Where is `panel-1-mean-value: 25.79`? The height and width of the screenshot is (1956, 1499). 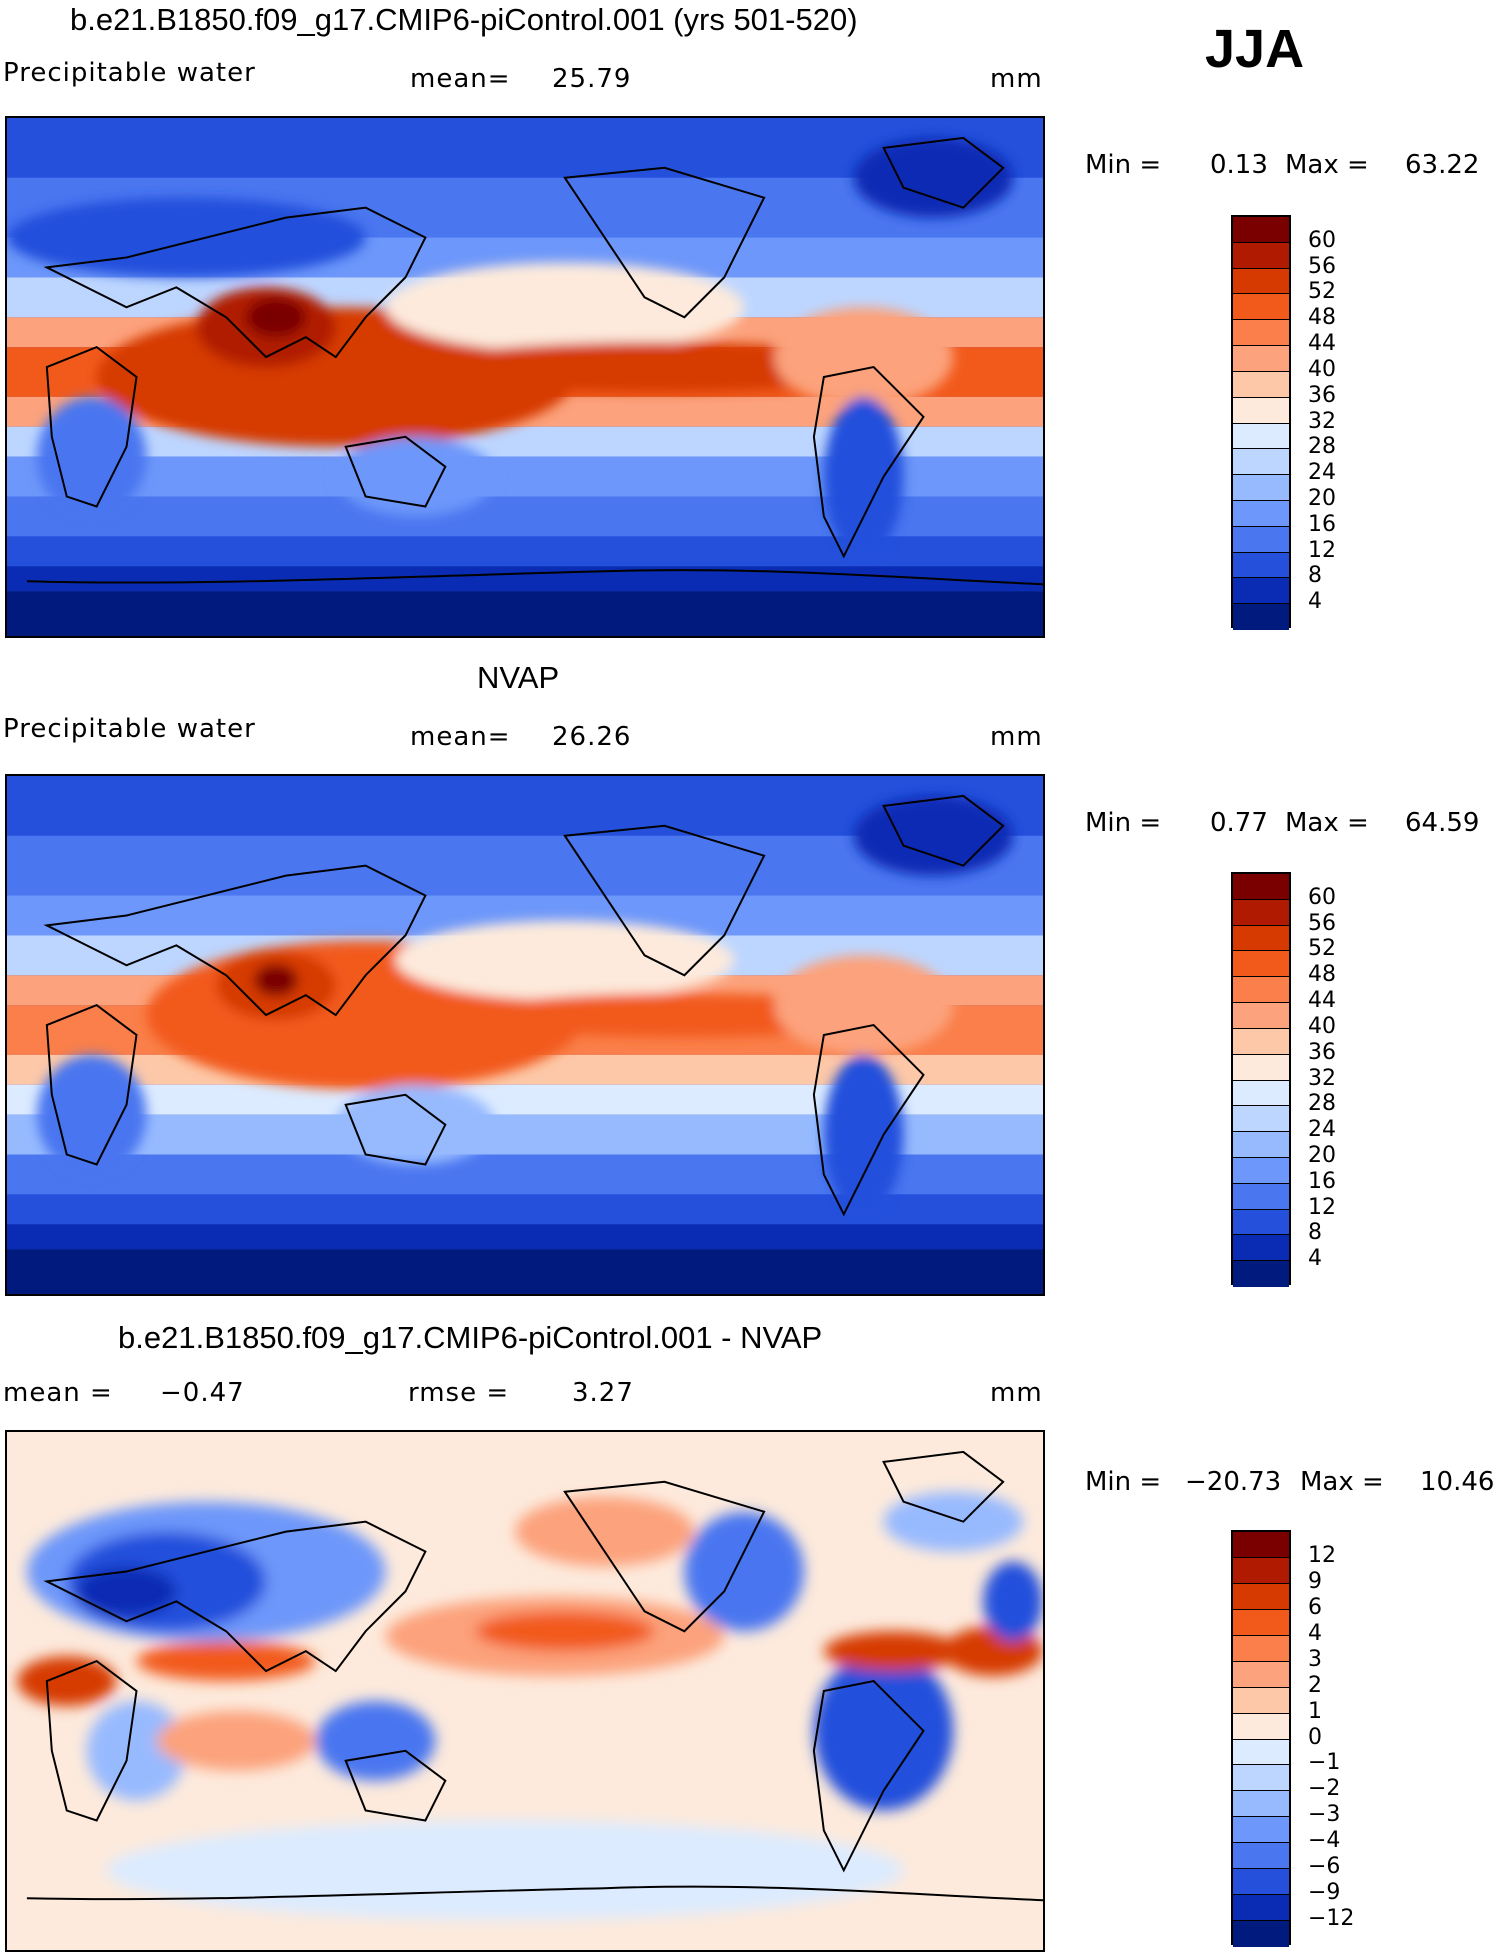 panel-1-mean-value: 25.79 is located at coordinates (592, 79).